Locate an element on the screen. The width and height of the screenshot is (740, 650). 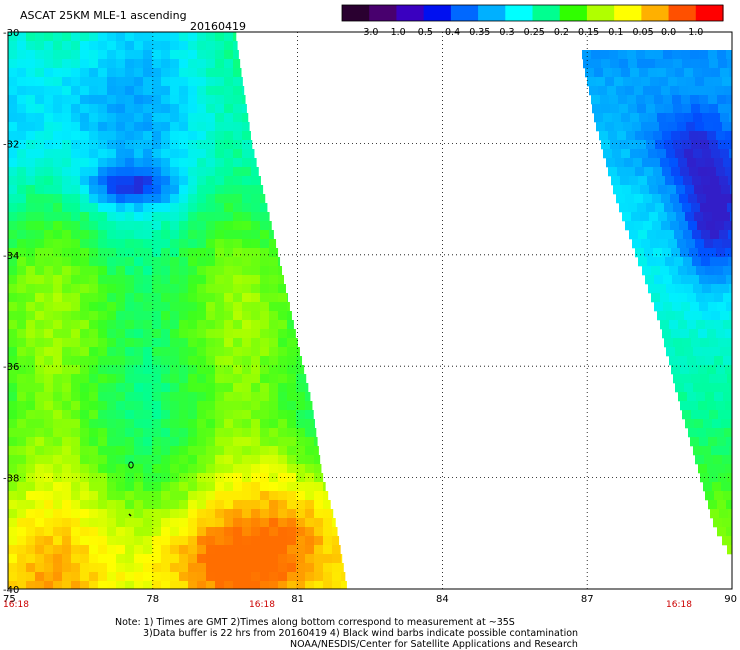
x-tick-label: 87 is located at coordinates (587, 599).